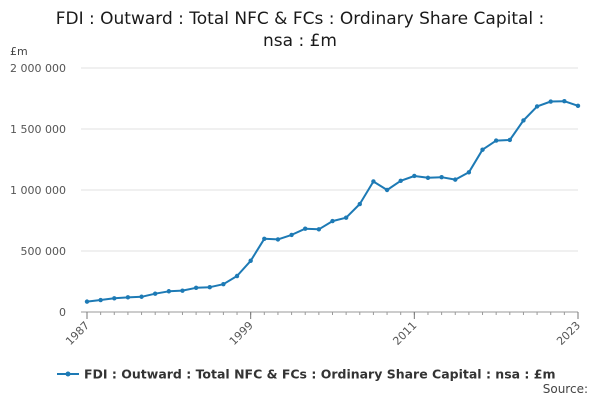 The width and height of the screenshot is (600, 400). What do you see at coordinates (565, 389) in the screenshot?
I see `source-label: Source:` at bounding box center [565, 389].